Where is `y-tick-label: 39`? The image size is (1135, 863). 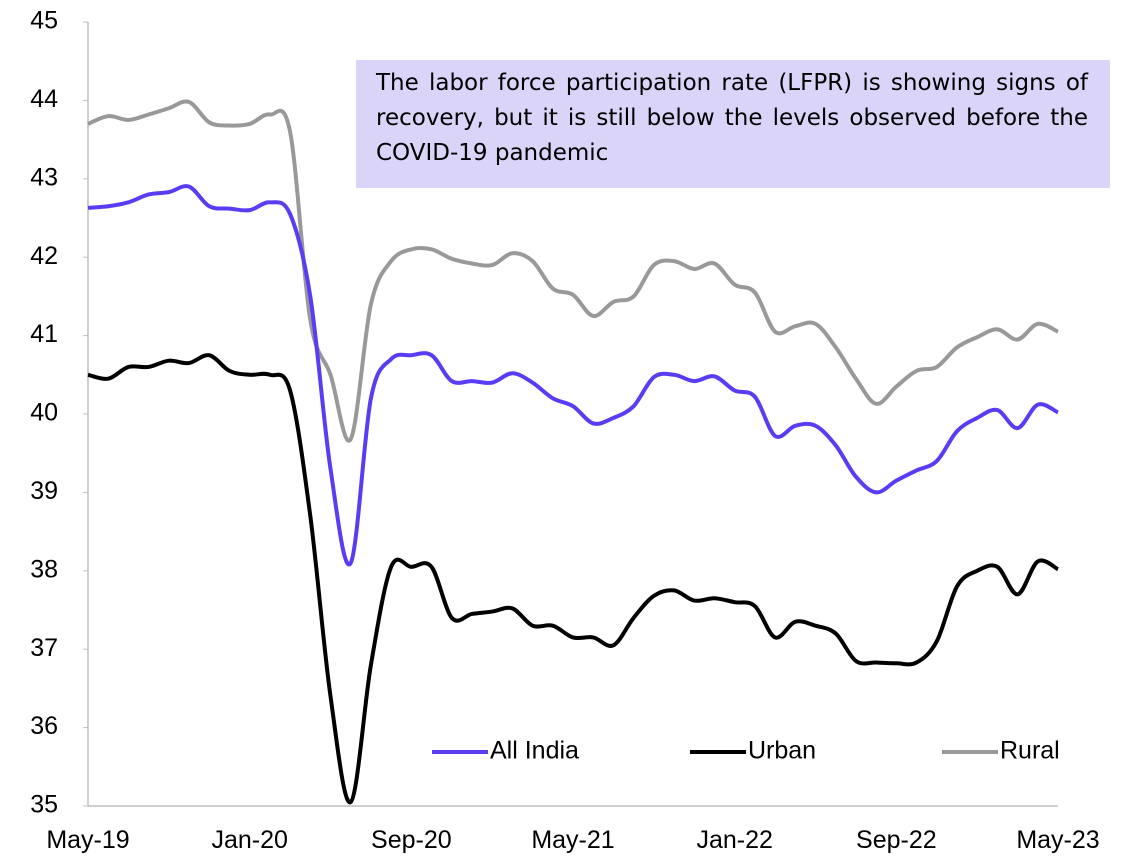
y-tick-label: 39 is located at coordinates (44, 491).